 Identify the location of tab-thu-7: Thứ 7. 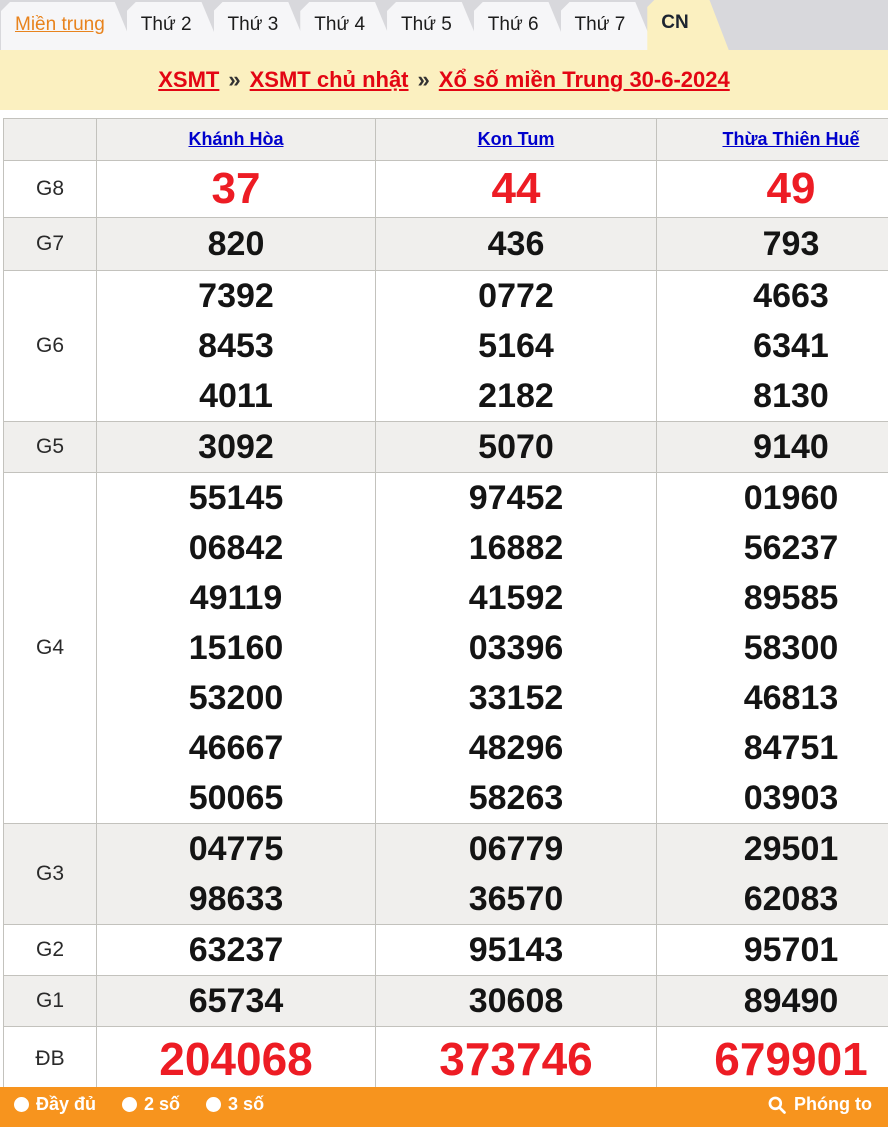
(608, 26).